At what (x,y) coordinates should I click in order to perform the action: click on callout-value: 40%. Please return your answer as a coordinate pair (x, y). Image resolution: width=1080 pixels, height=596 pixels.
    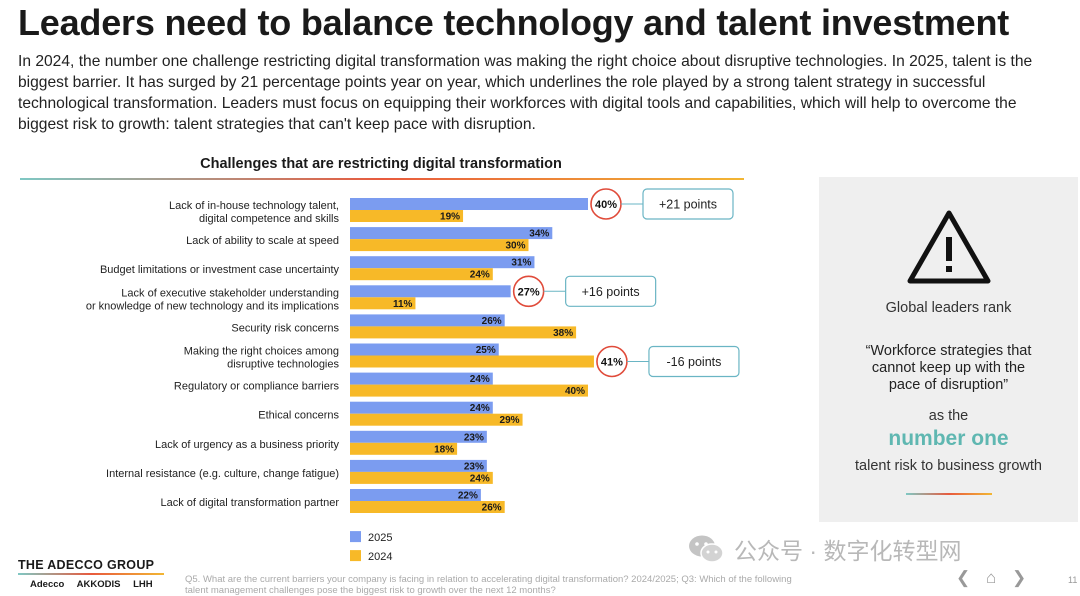
    Looking at the image, I should click on (606, 205).